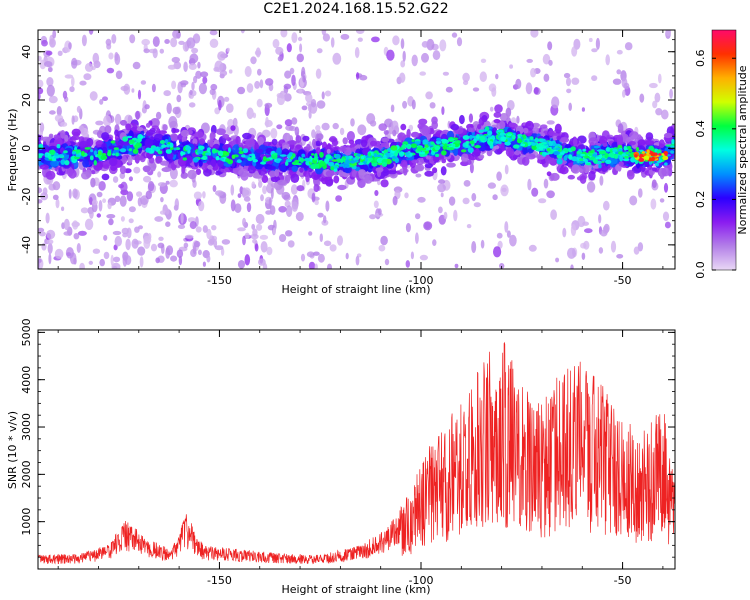 This screenshot has width=750, height=600. Describe the element at coordinates (700, 200) in the screenshot. I see `colorbar-tick-label: 0.2` at that location.